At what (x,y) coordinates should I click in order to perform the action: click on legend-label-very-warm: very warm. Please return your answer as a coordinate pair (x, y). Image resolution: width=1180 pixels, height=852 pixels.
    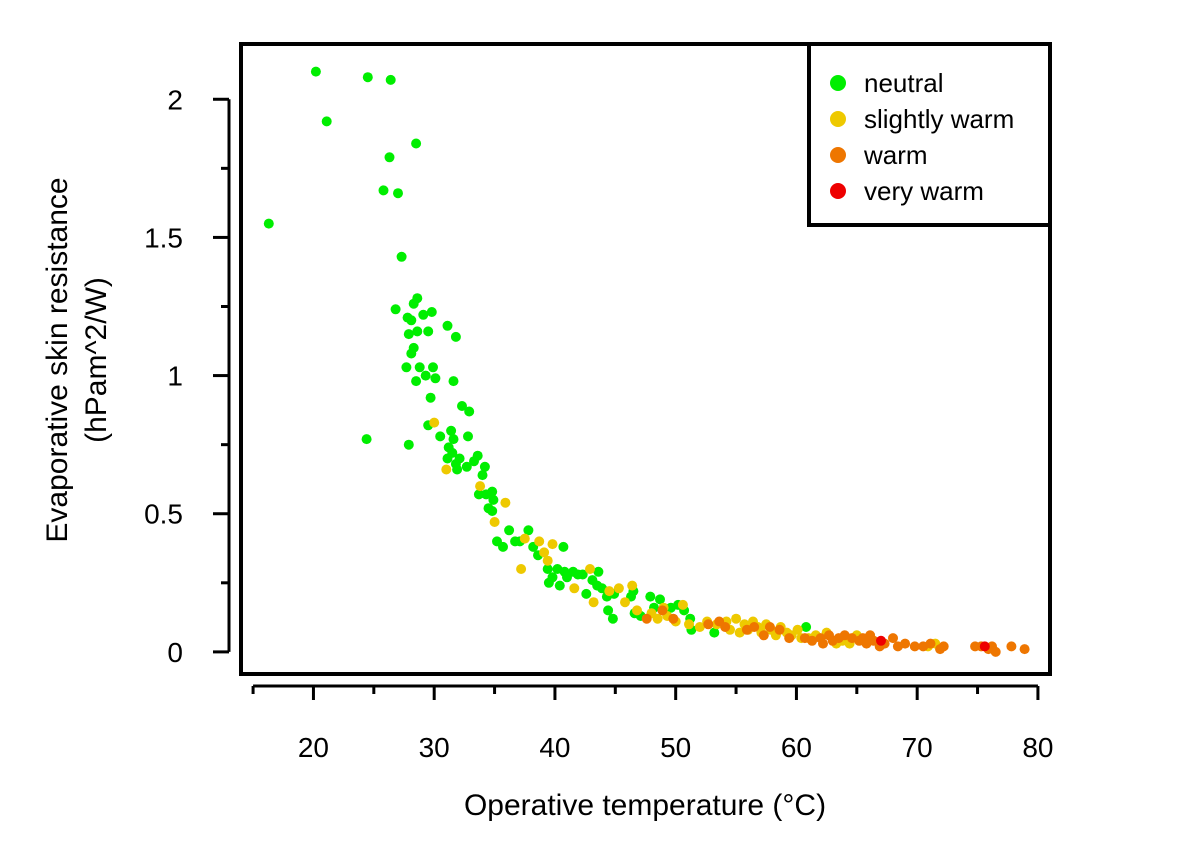
    Looking at the image, I should click on (924, 191).